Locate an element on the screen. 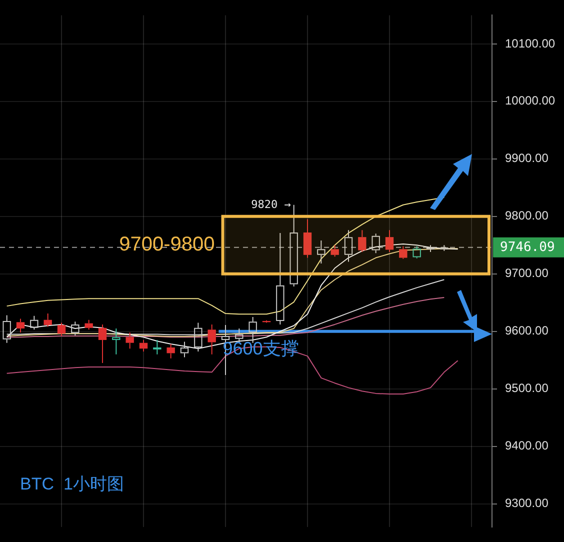 Image resolution: width=564 pixels, height=542 pixels. band-label: 9700-9800 is located at coordinates (167, 245).